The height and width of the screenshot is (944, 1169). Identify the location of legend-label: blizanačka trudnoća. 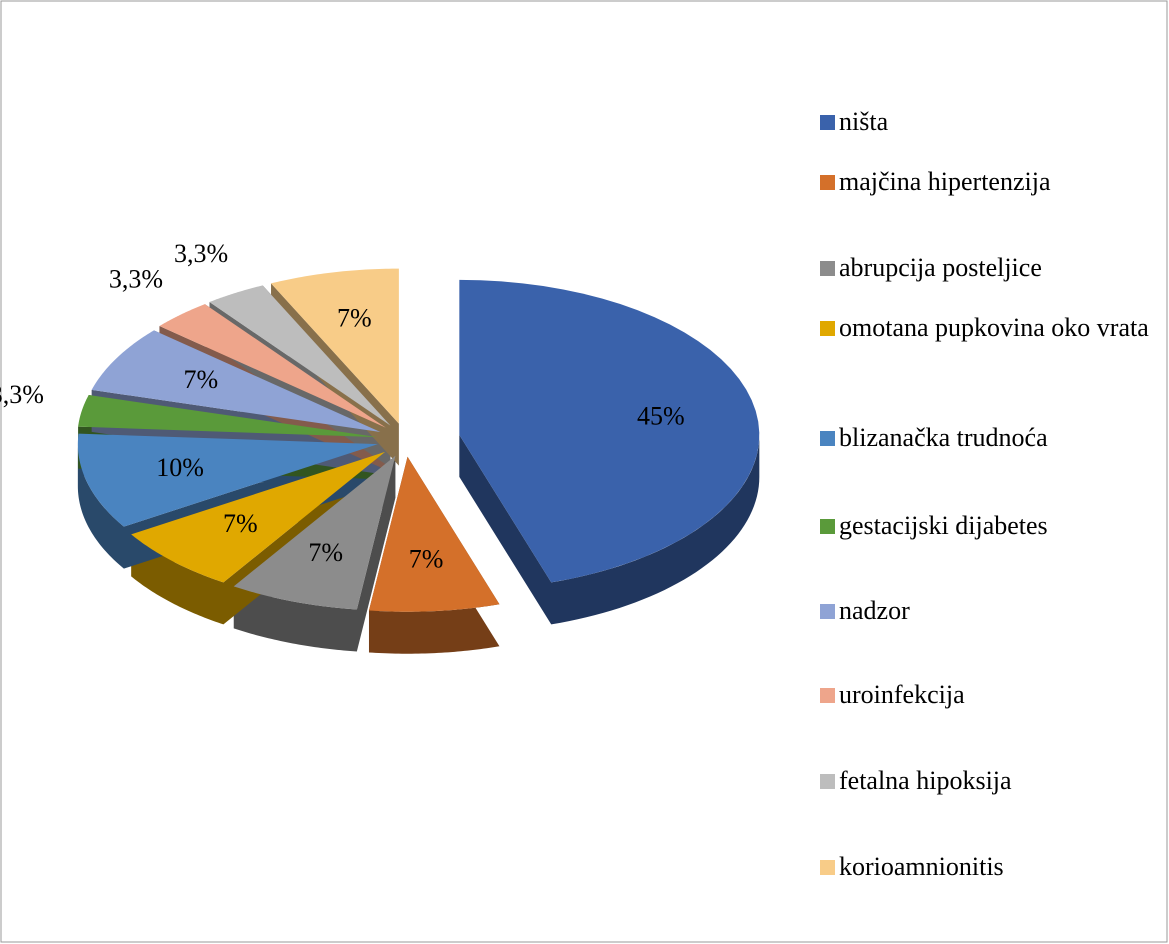
(943, 437).